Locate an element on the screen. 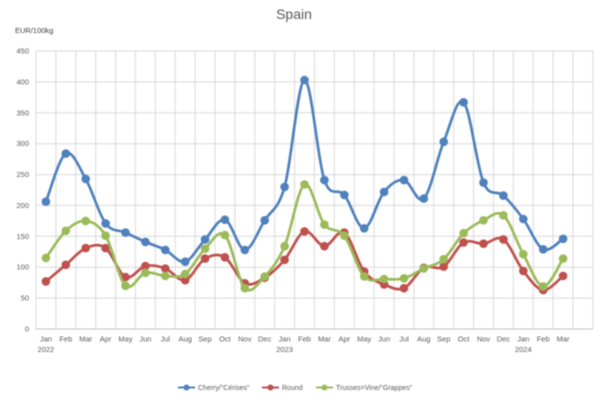  svg-text: 200 is located at coordinates (22, 205).